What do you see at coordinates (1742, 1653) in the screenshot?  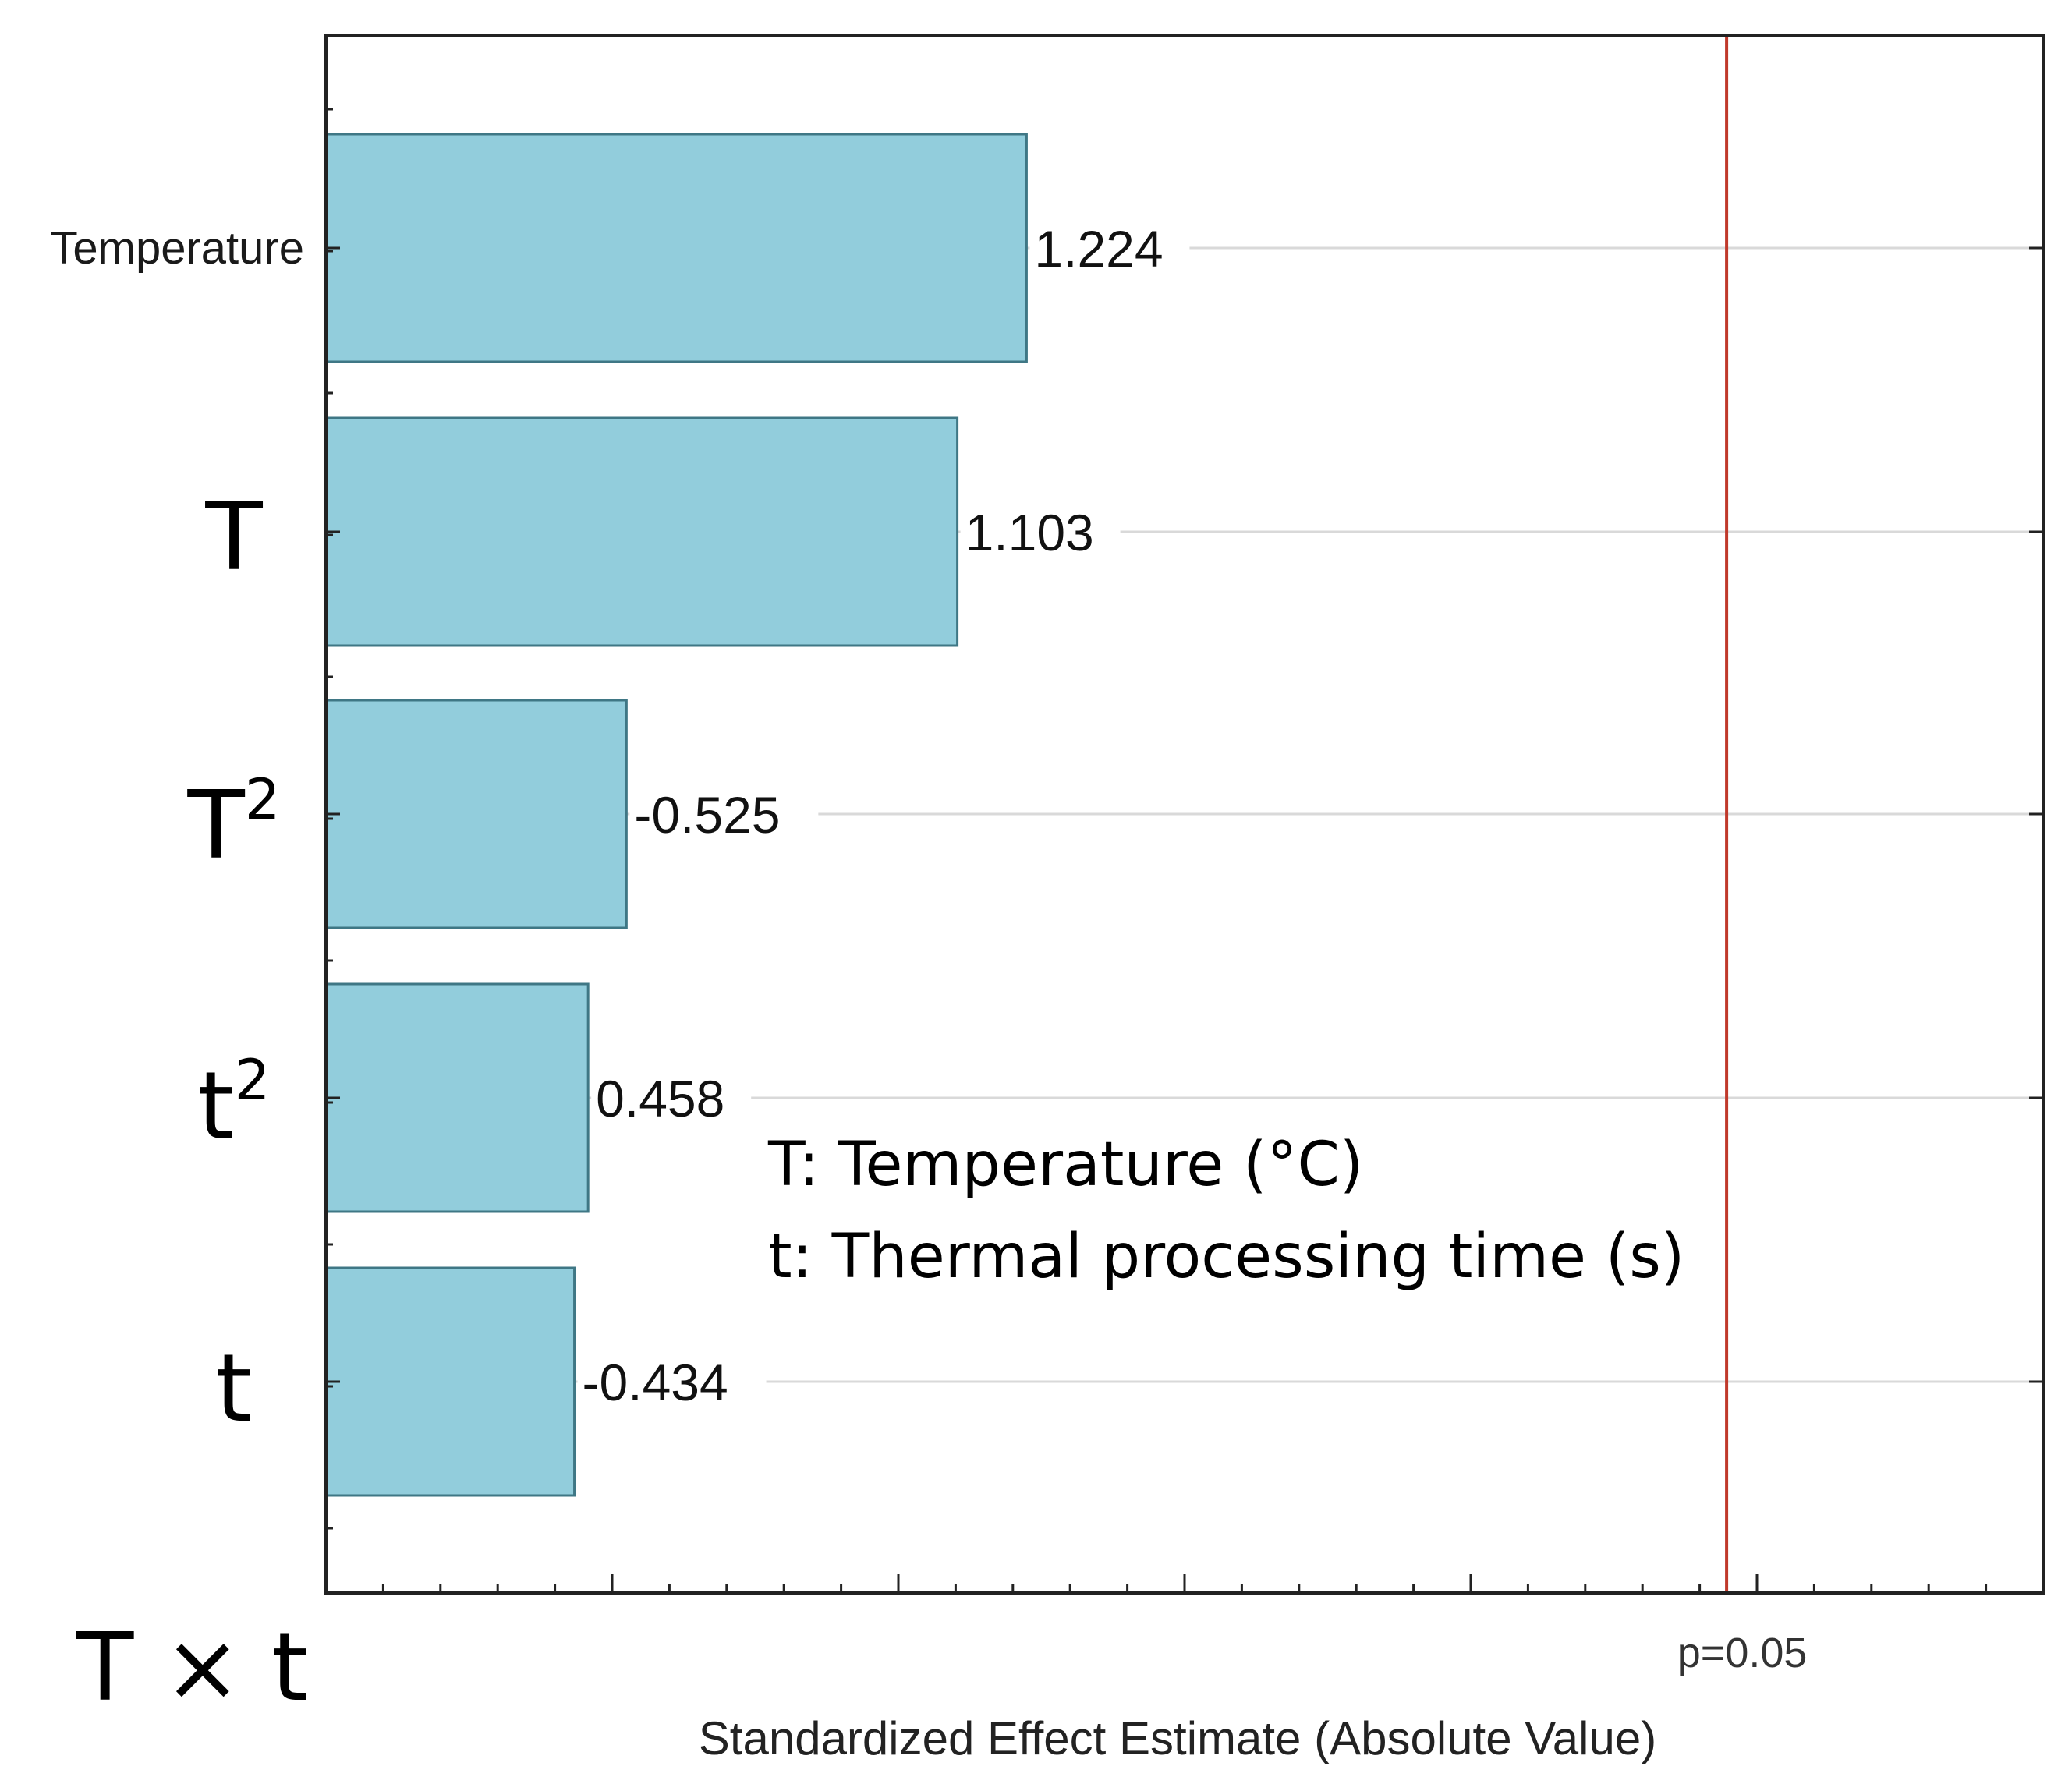 I see `reference-line-label: p=0.05` at bounding box center [1742, 1653].